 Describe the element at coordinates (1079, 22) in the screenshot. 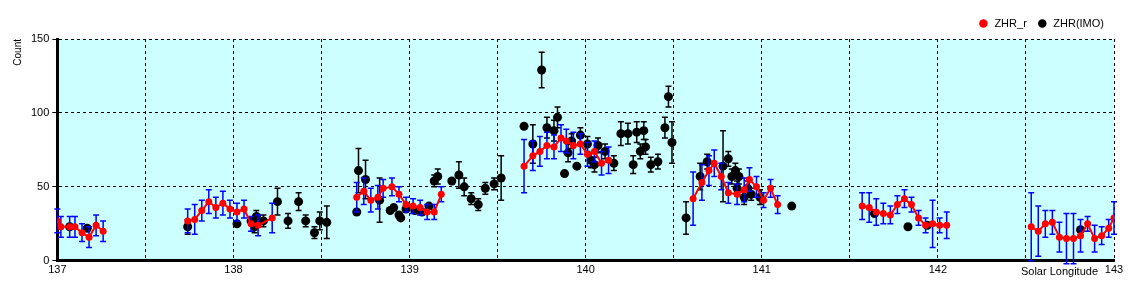

I see `legend-label: ZHR(IMO)` at that location.